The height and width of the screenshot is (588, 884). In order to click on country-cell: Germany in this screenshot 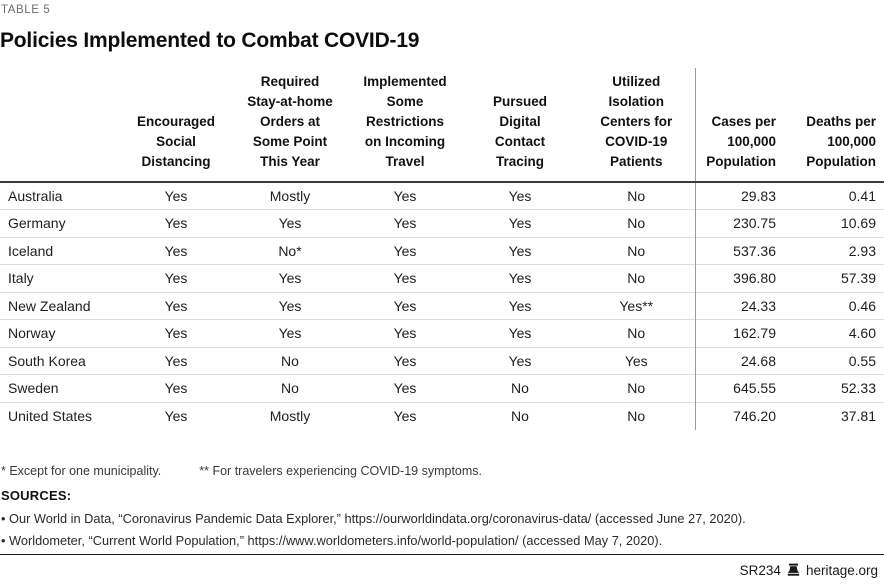, I will do `click(37, 223)`.